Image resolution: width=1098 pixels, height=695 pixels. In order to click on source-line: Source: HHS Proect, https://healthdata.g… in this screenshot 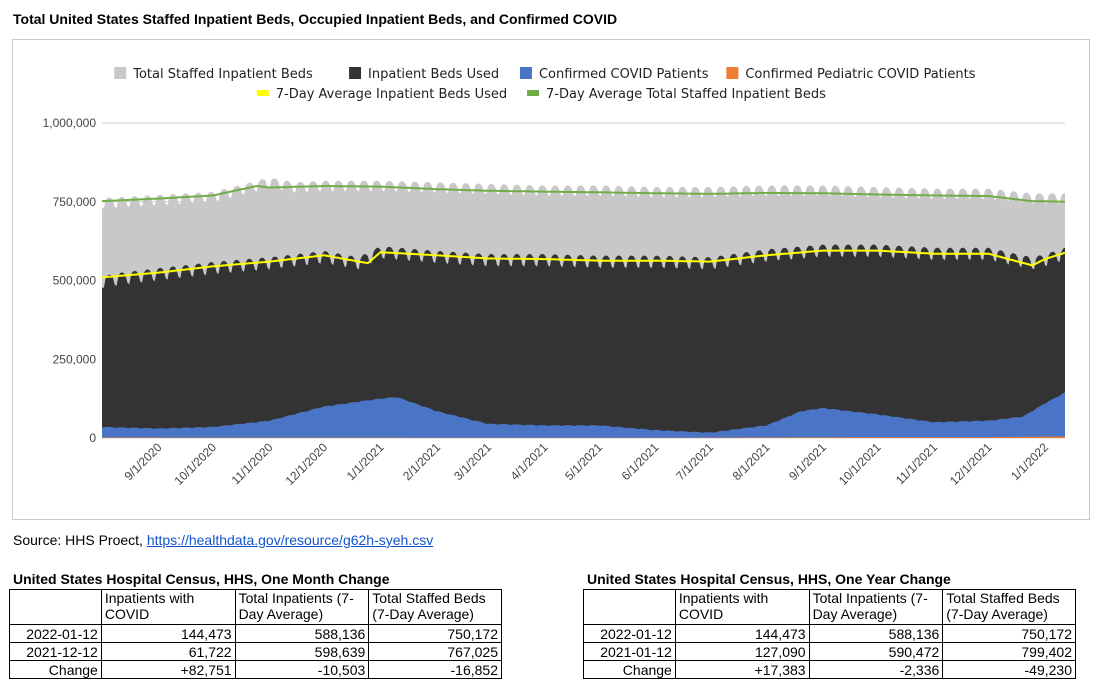, I will do `click(223, 540)`.